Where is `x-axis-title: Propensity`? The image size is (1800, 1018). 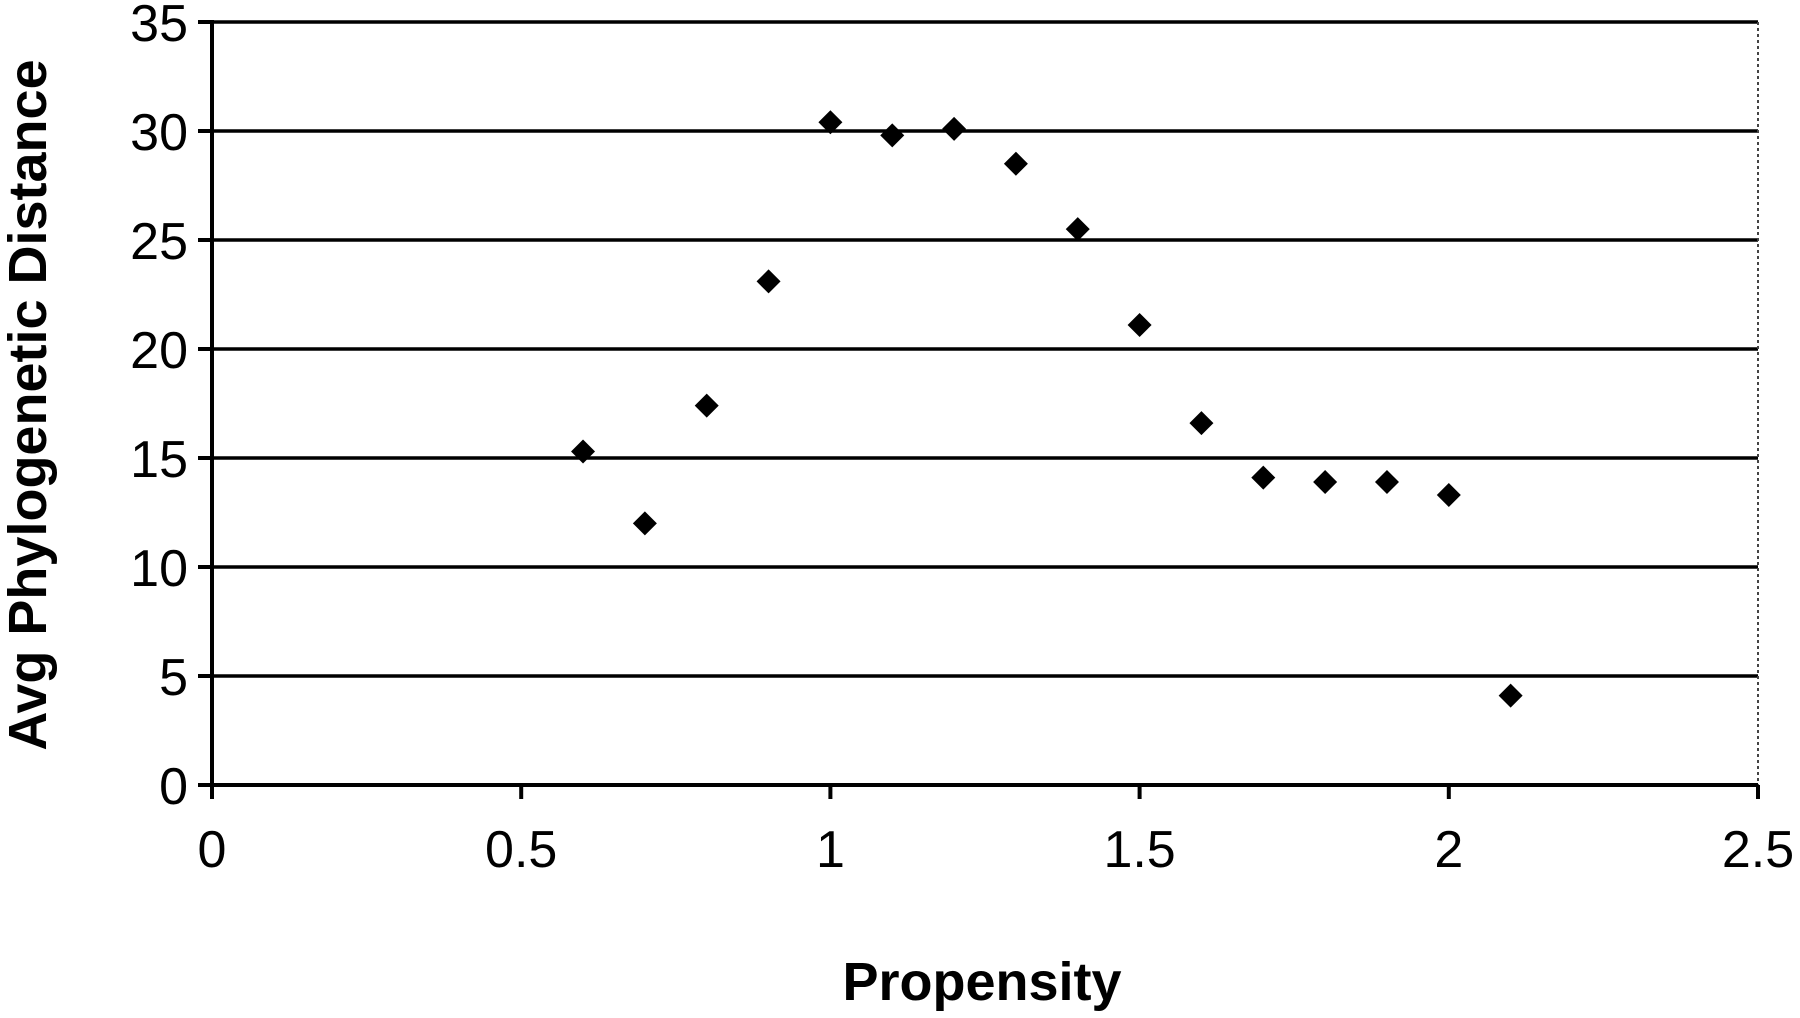
x-axis-title: Propensity is located at coordinates (981, 982).